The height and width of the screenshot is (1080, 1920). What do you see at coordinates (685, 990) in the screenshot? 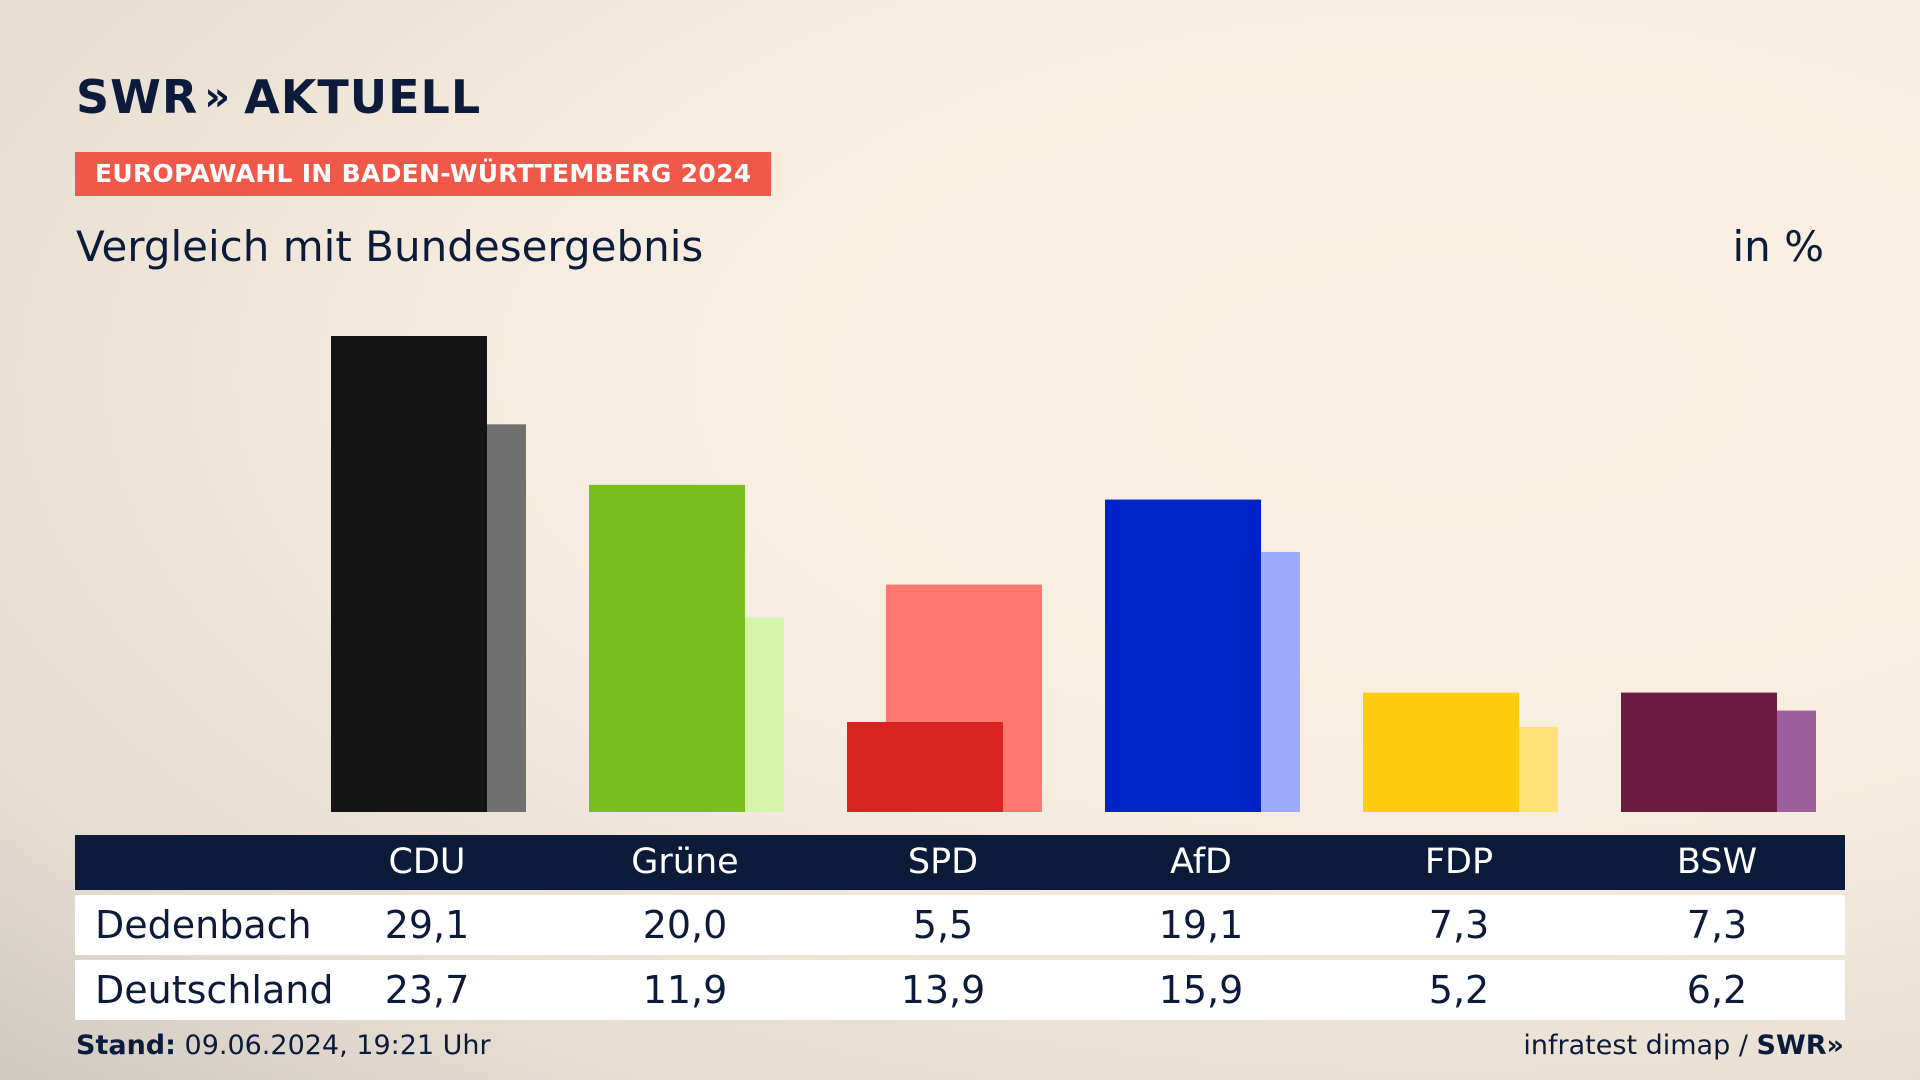
I see `table-cell: 11,9` at bounding box center [685, 990].